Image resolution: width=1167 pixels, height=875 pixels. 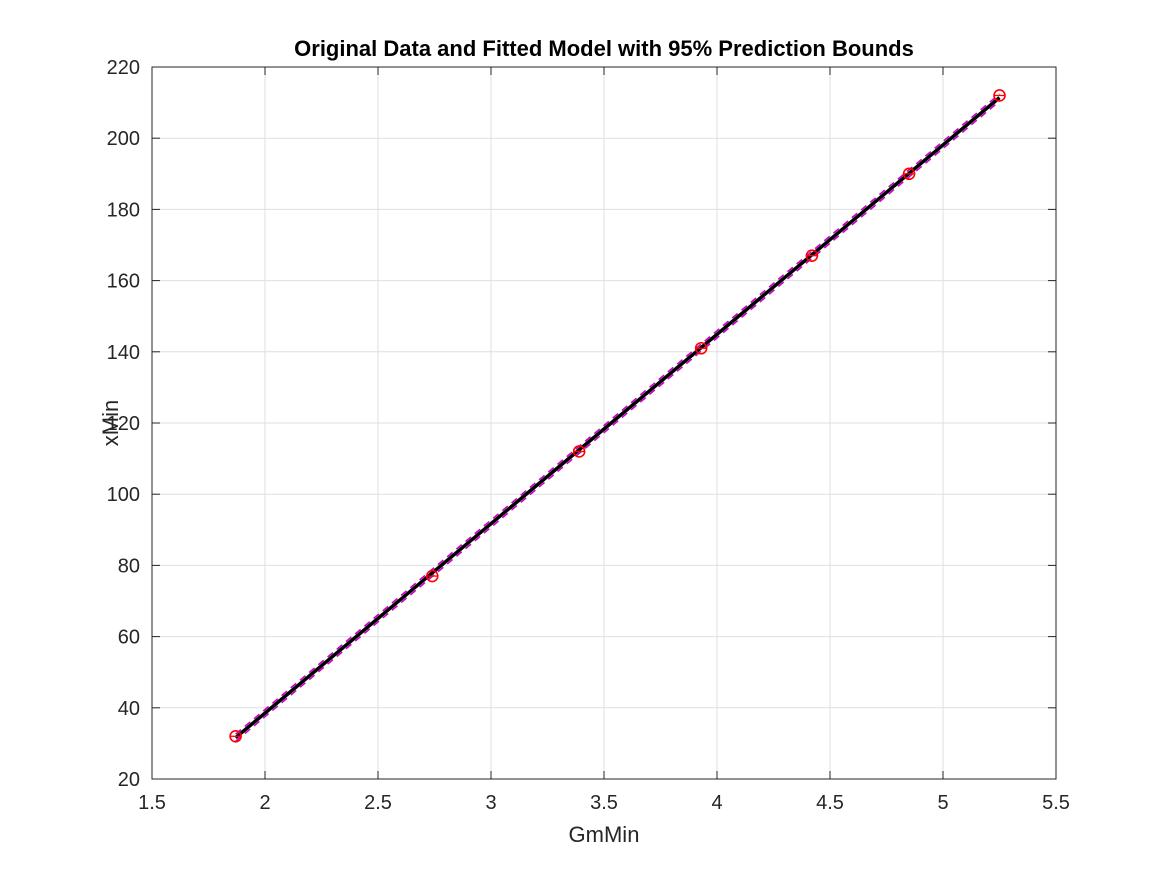 What do you see at coordinates (123, 210) in the screenshot?
I see `y-tick-label: 180` at bounding box center [123, 210].